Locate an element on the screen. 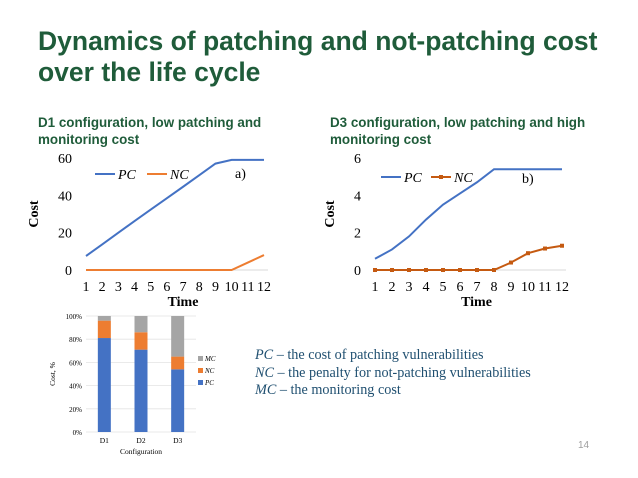 The height and width of the screenshot is (478, 638). chart-c-y-tick-label: 100% is located at coordinates (74, 317).